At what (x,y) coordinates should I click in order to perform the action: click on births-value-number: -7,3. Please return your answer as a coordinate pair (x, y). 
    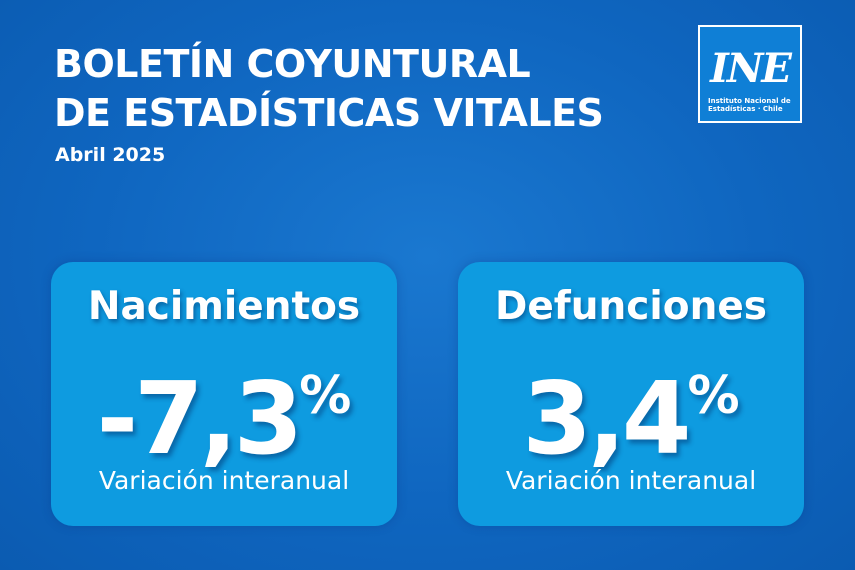
    Looking at the image, I should click on (200, 418).